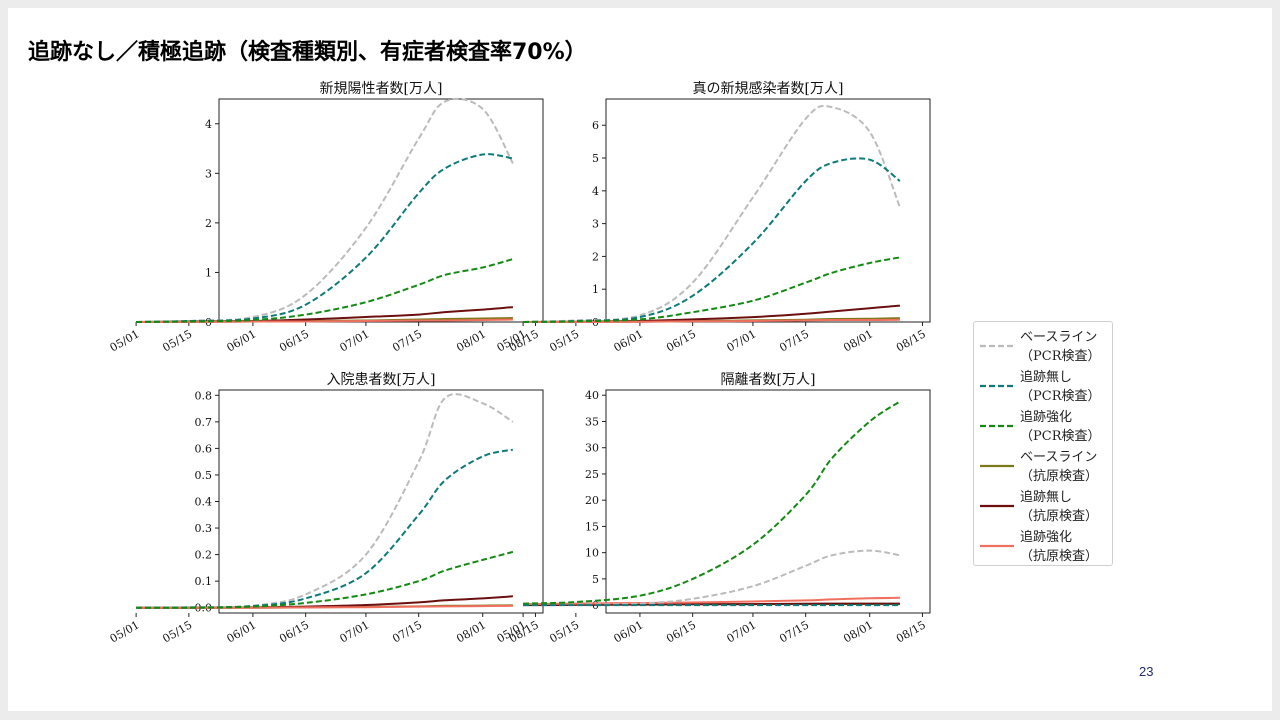 The width and height of the screenshot is (1280, 720). Describe the element at coordinates (204, 581) in the screenshot. I see `y-tick-label: 0.1` at that location.